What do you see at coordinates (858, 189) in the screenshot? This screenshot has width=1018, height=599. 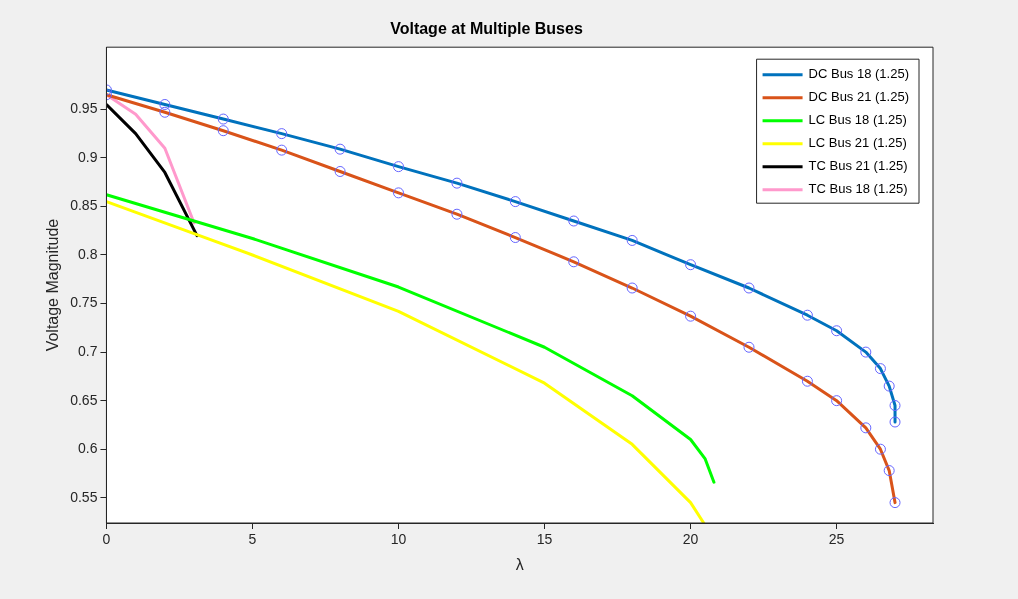 I see `legend-label: TC Bus 18 (1.25)` at bounding box center [858, 189].